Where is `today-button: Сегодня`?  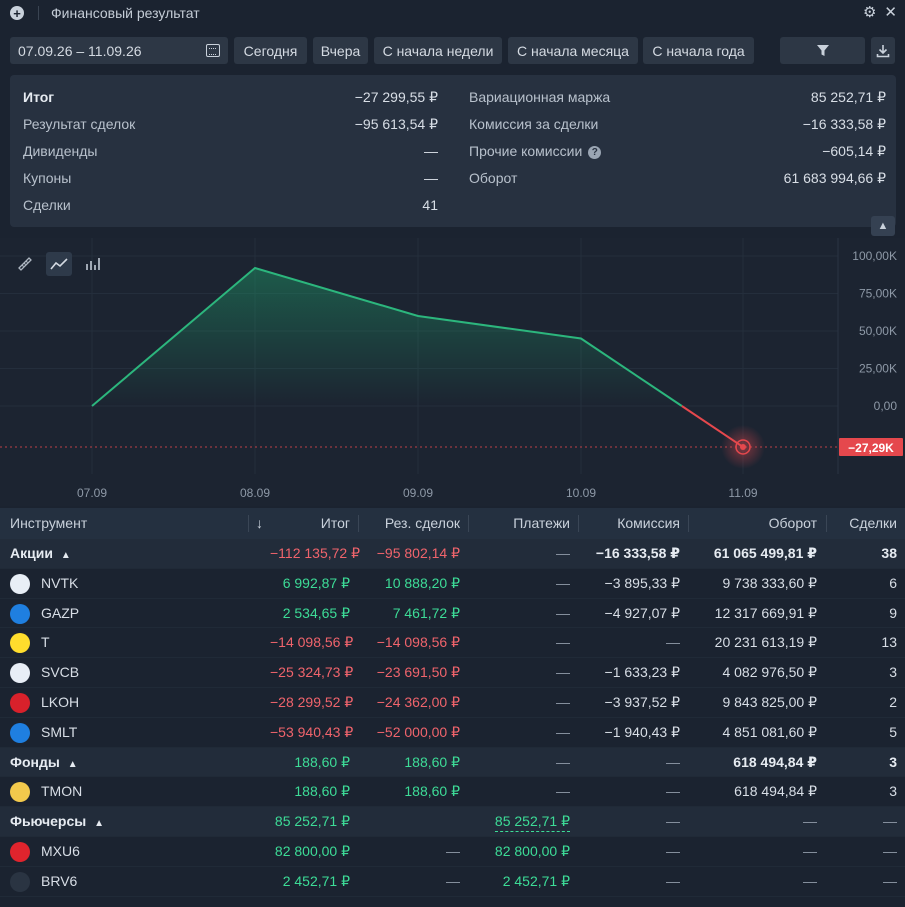
today-button: Сегодня is located at coordinates (270, 50).